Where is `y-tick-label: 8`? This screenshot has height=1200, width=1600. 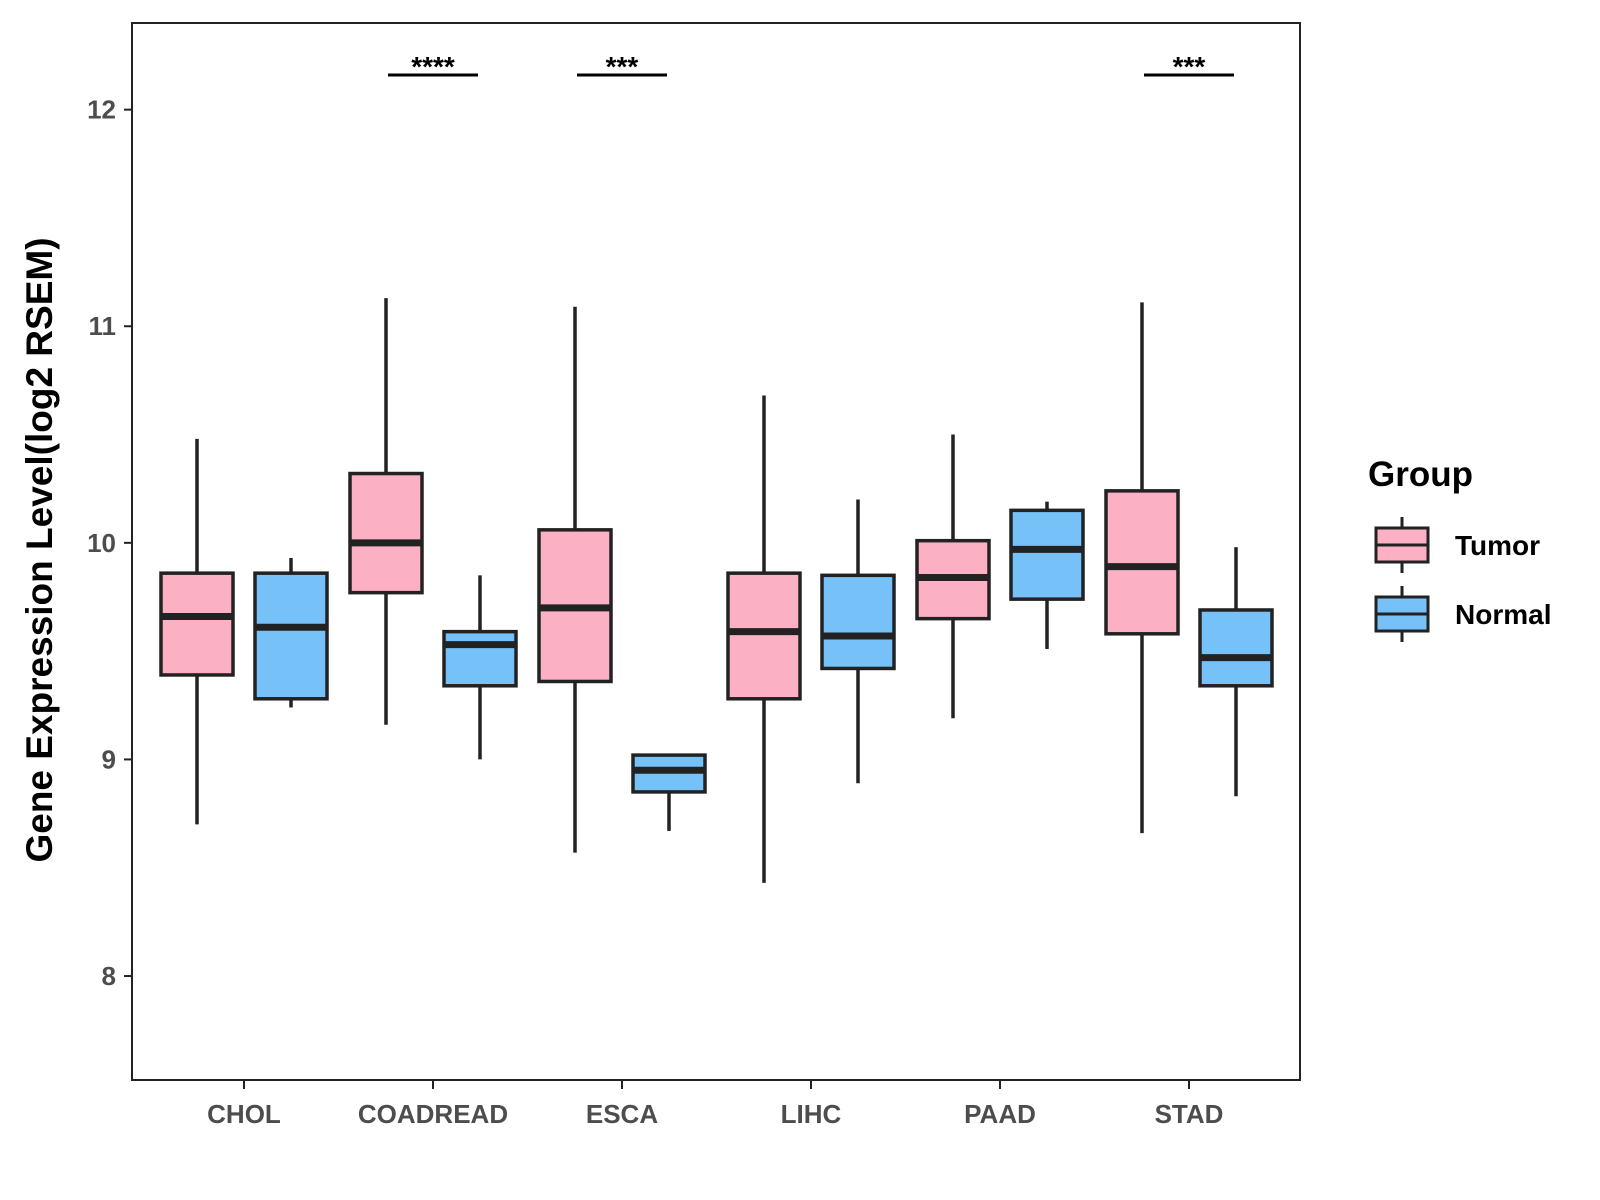 y-tick-label: 8 is located at coordinates (109, 976).